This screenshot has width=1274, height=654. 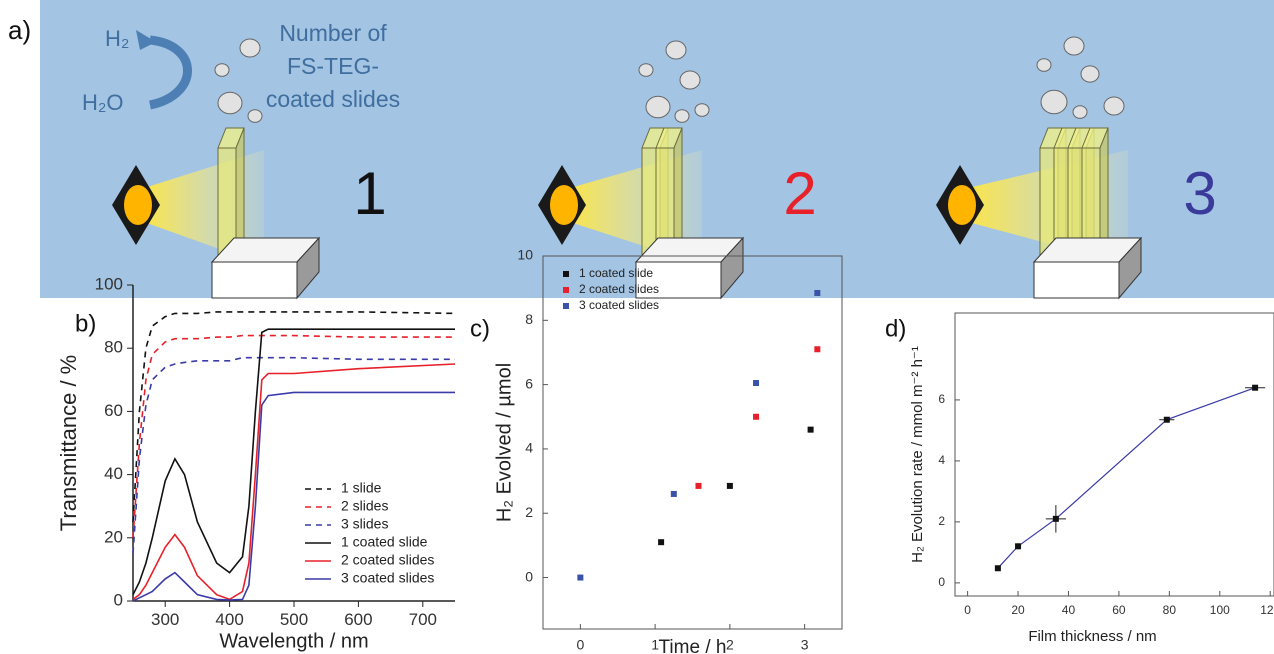 I want to click on legend-label: 1 slide, so click(x=361, y=488).